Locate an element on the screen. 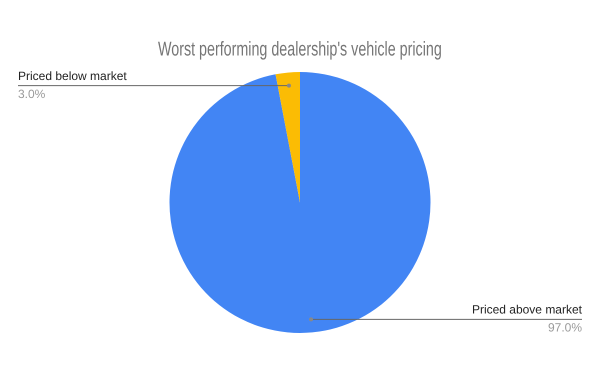 The width and height of the screenshot is (600, 371). slice-label: Priced below market is located at coordinates (73, 75).